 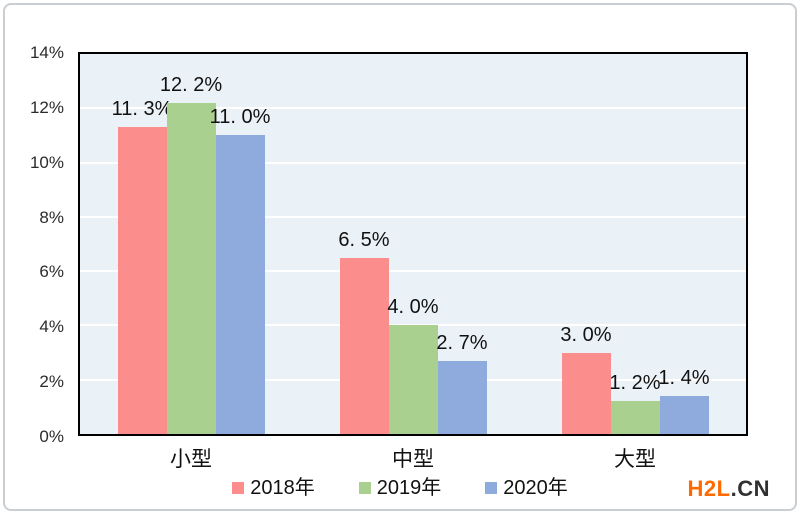 I want to click on legend-label: 2019年, so click(x=409, y=488).